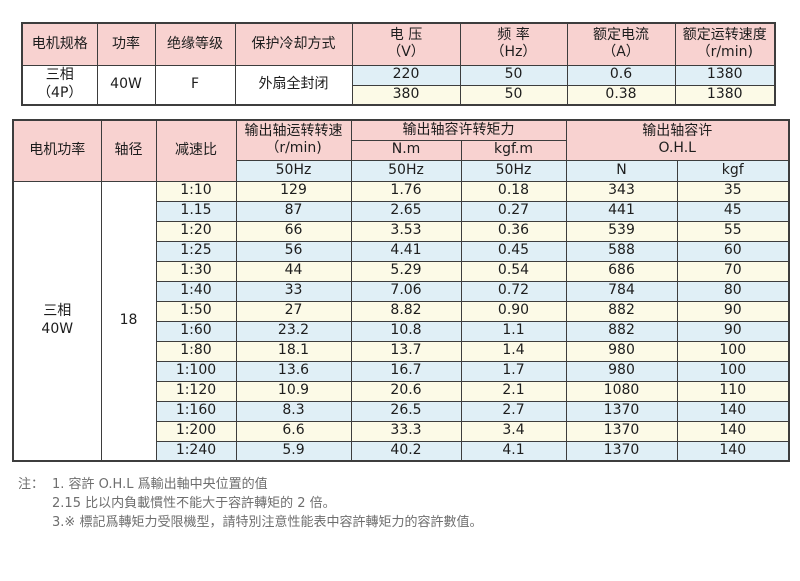 This screenshot has height=581, width=800. What do you see at coordinates (406, 431) in the screenshot?
I see `torque-nm-cell: 33.3` at bounding box center [406, 431].